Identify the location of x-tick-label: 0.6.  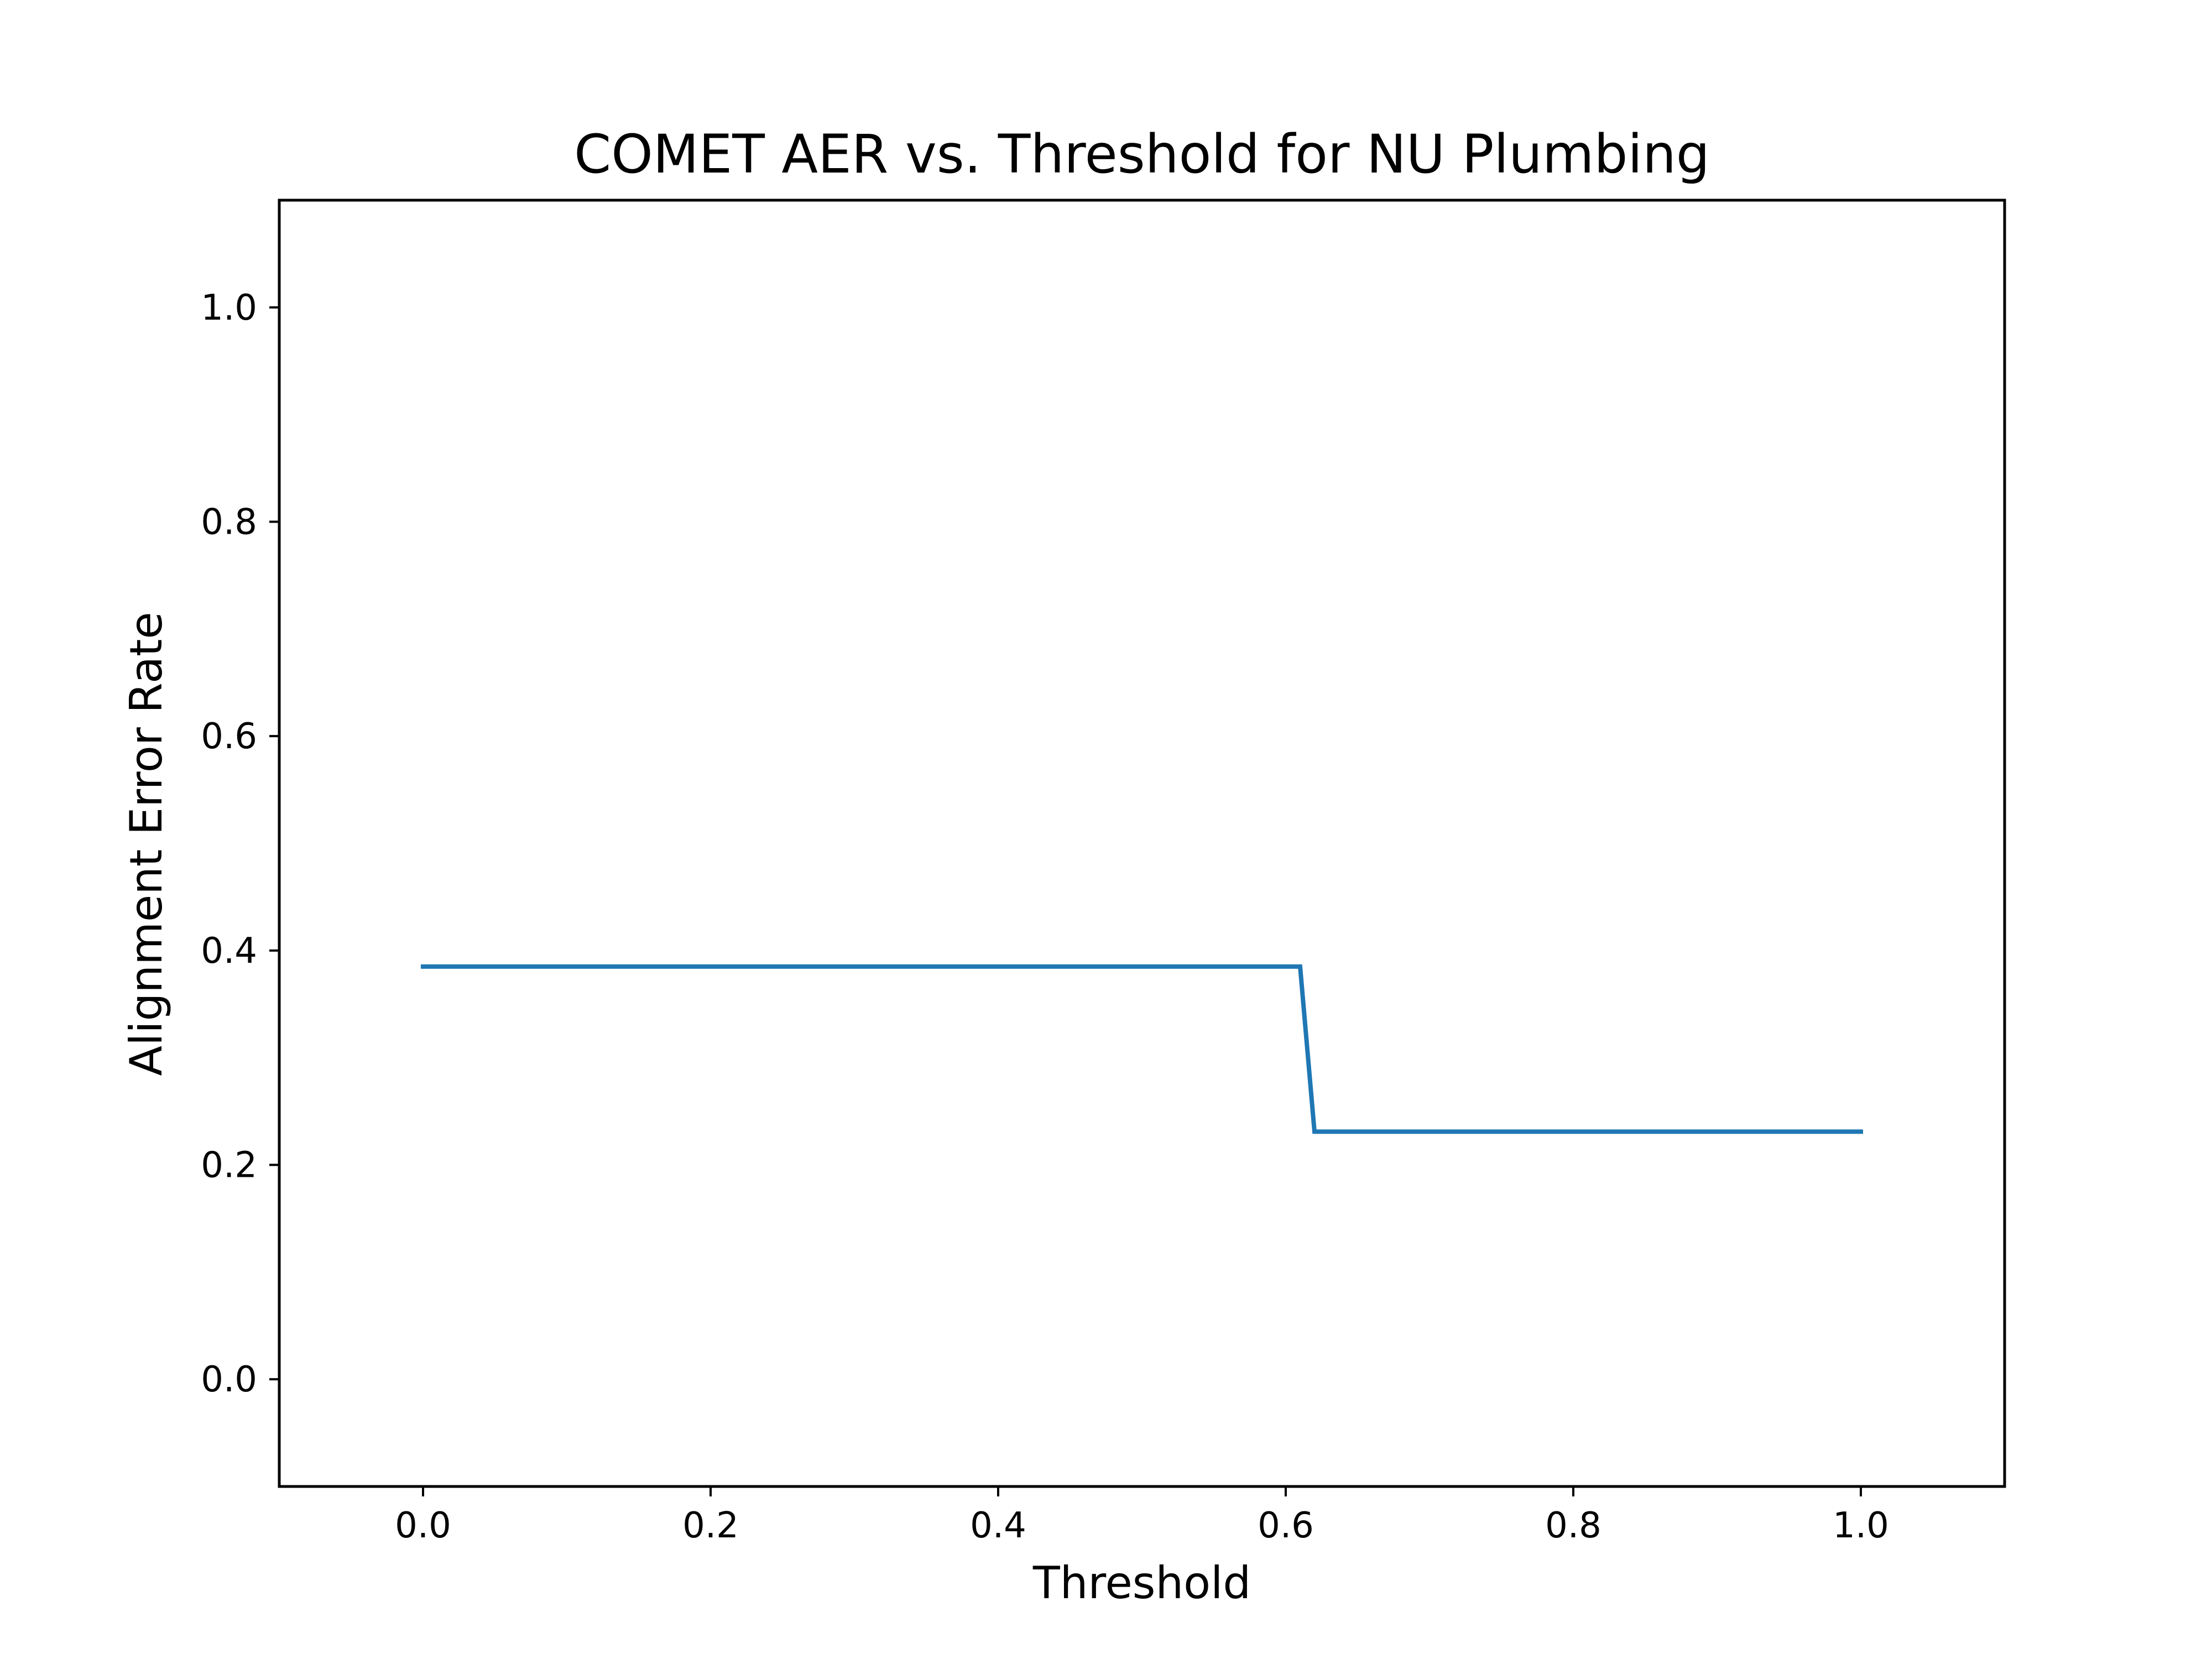
(1286, 1526).